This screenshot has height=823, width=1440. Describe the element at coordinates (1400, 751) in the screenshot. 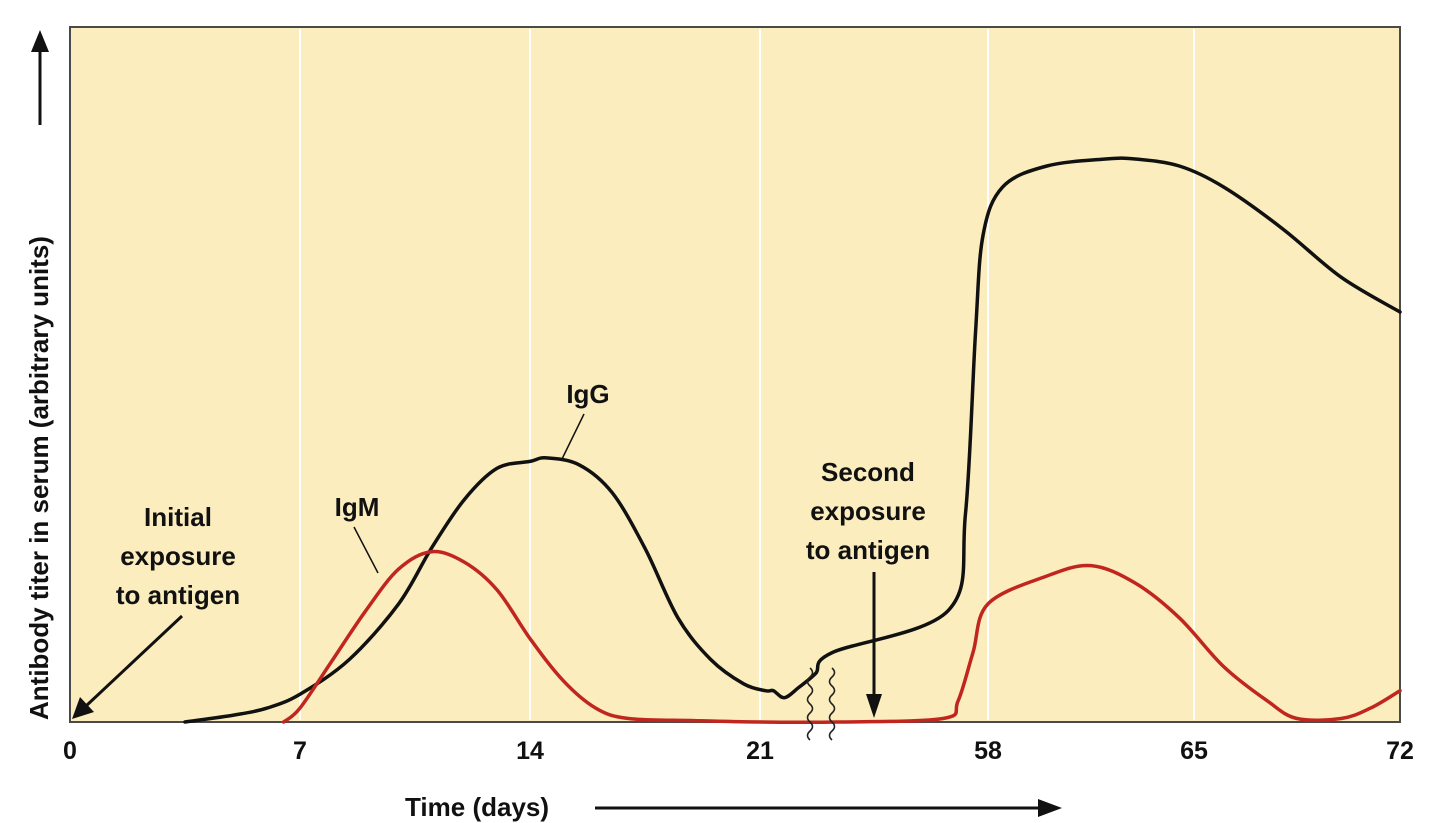

I see `x-tick-72: 72` at that location.